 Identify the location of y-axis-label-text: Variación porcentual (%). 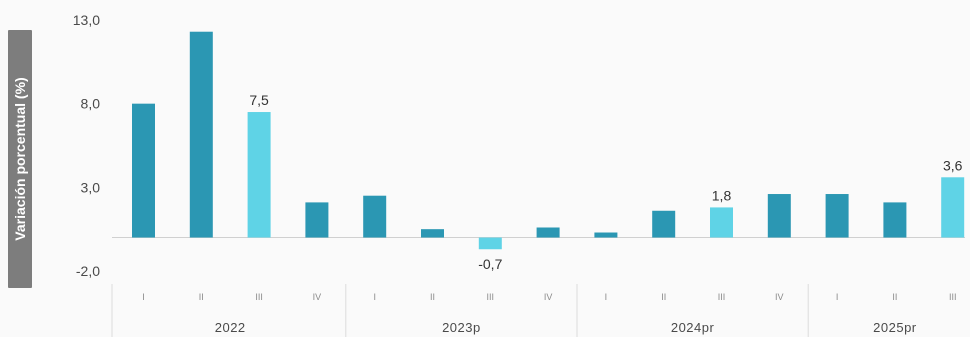
(20, 158).